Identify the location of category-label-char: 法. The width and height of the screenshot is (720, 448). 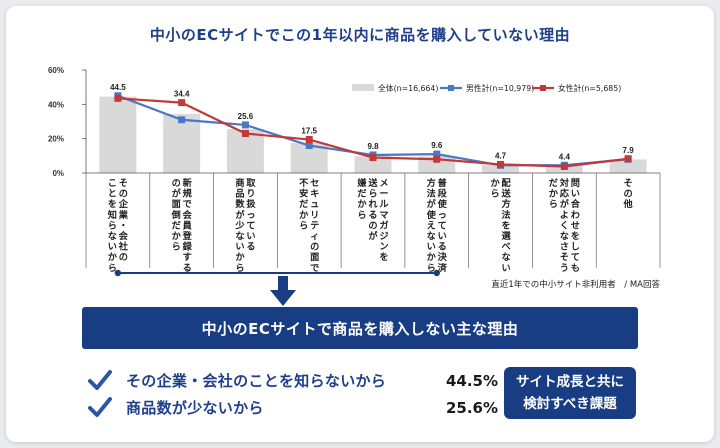
(505, 215).